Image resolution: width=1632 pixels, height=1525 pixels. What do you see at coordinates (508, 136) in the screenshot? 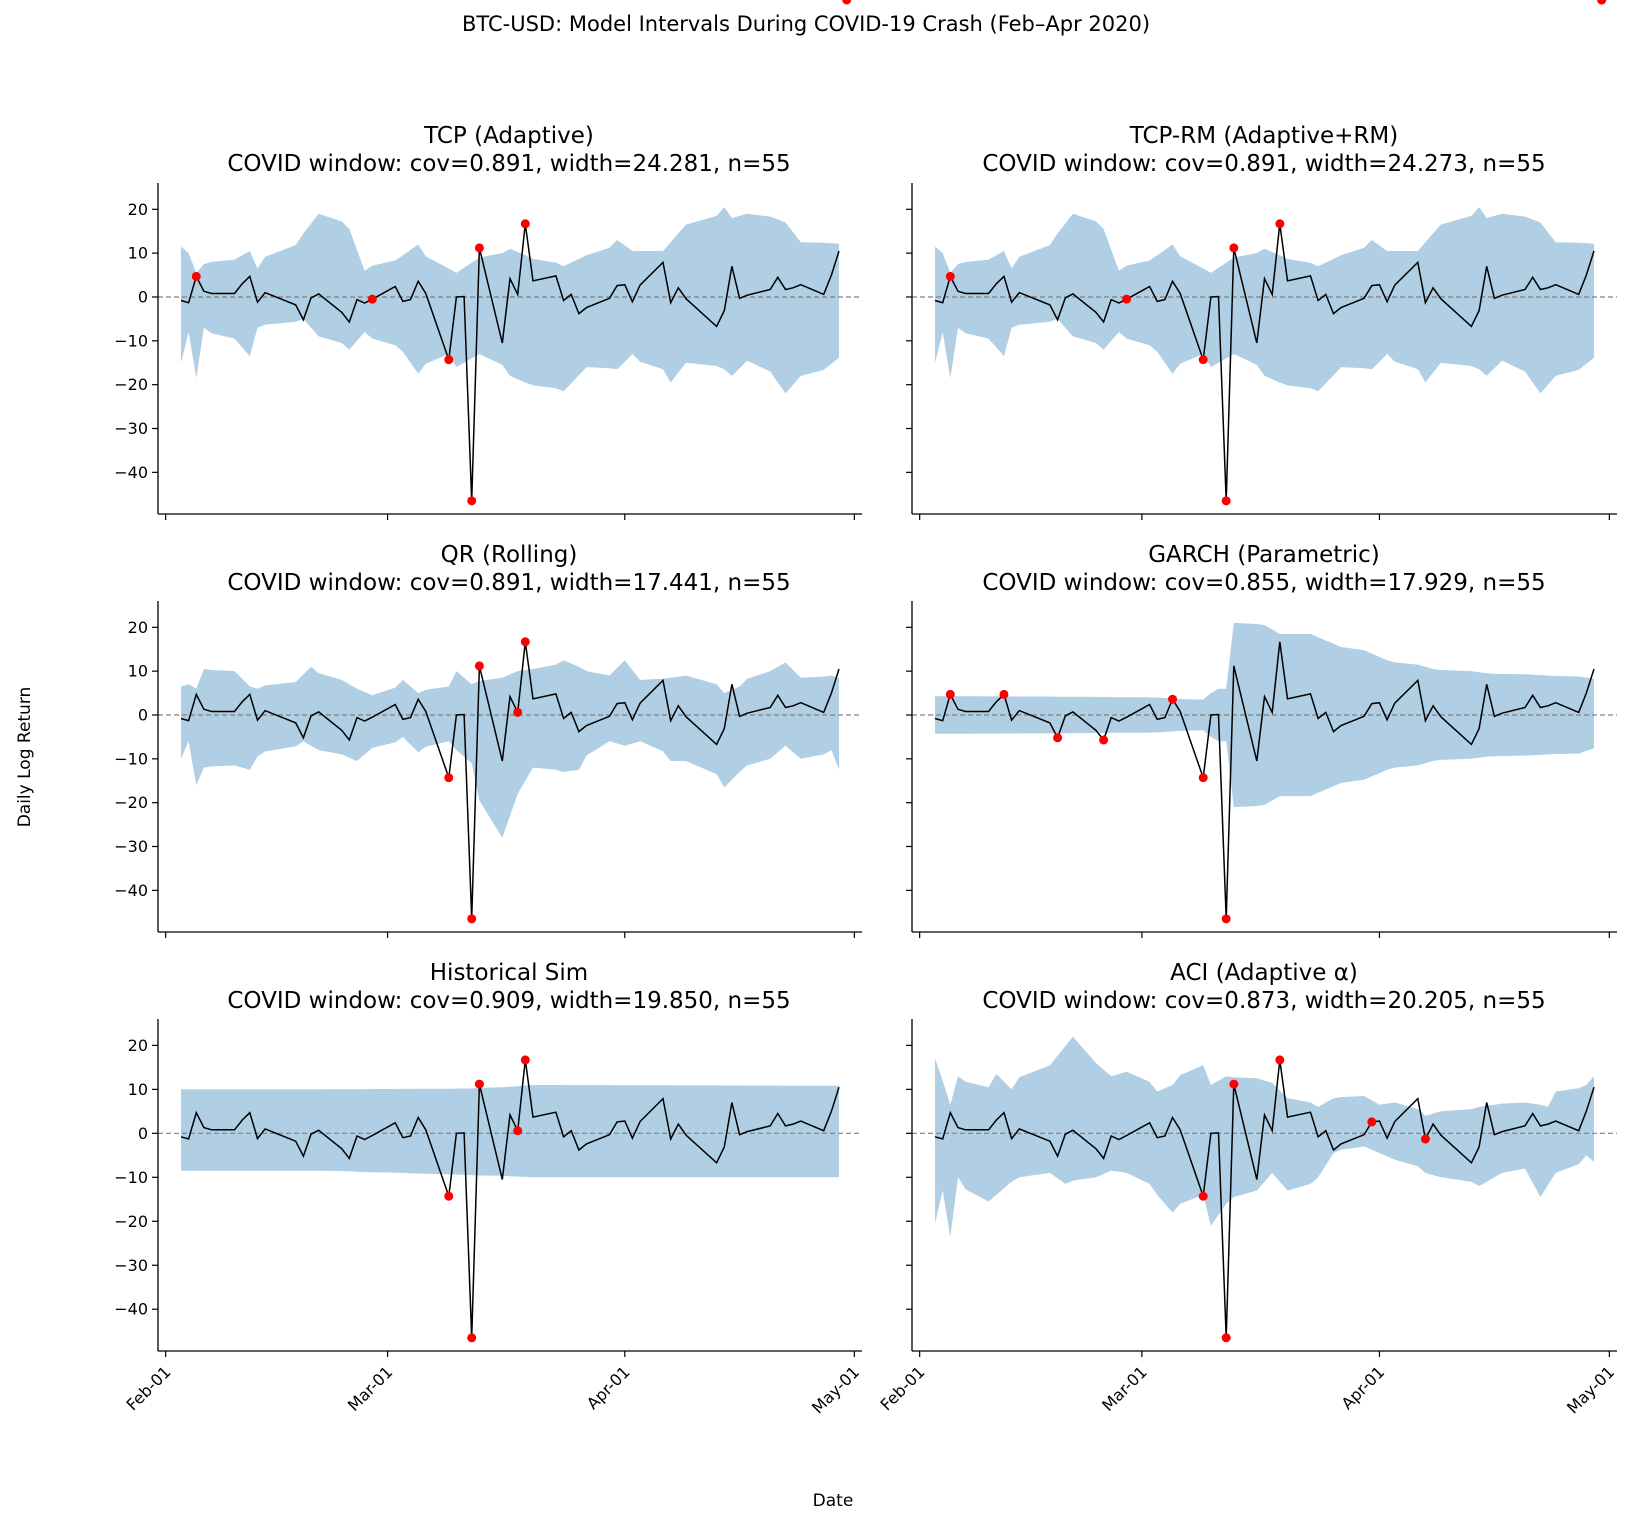
I see `panel-title: TCP (Adaptive)` at bounding box center [508, 136].